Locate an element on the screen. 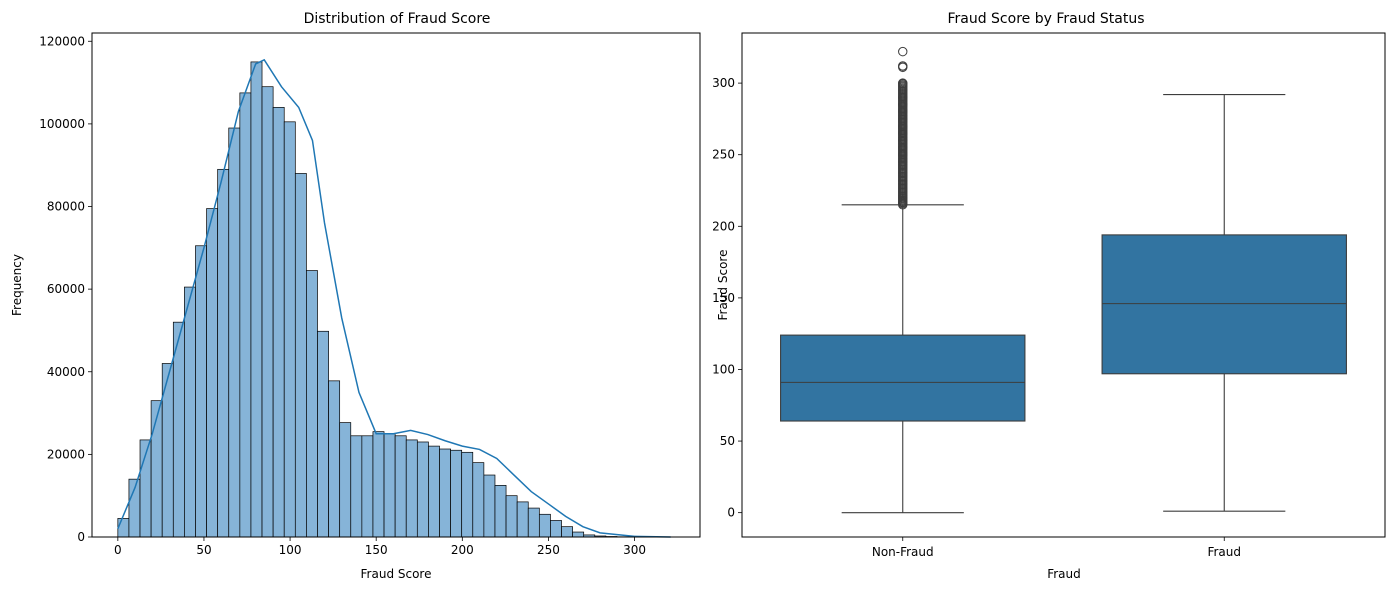 This screenshot has width=1390, height=590. box-y-tick-label: 200 is located at coordinates (723, 226).